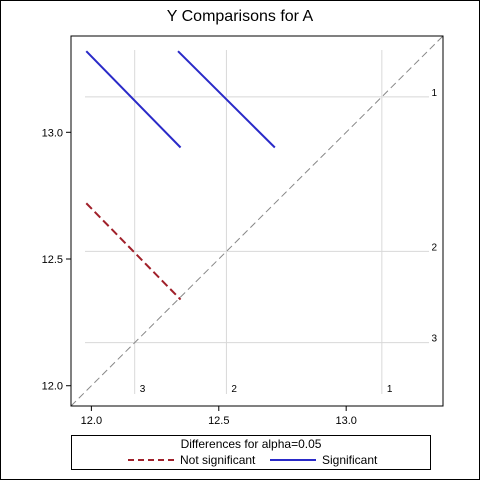  What do you see at coordinates (345, 421) in the screenshot?
I see `x-tick-label-2: 13.0` at bounding box center [345, 421].